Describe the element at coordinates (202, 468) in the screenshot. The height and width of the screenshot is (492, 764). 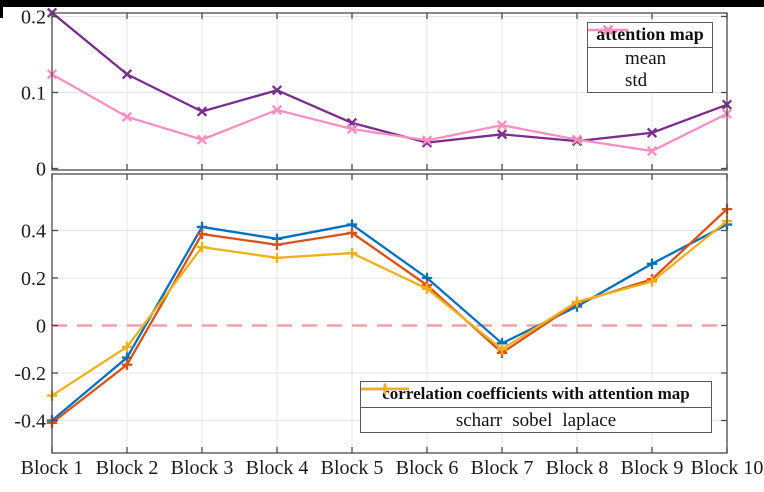
I see `x-tick-label: Block 3` at that location.